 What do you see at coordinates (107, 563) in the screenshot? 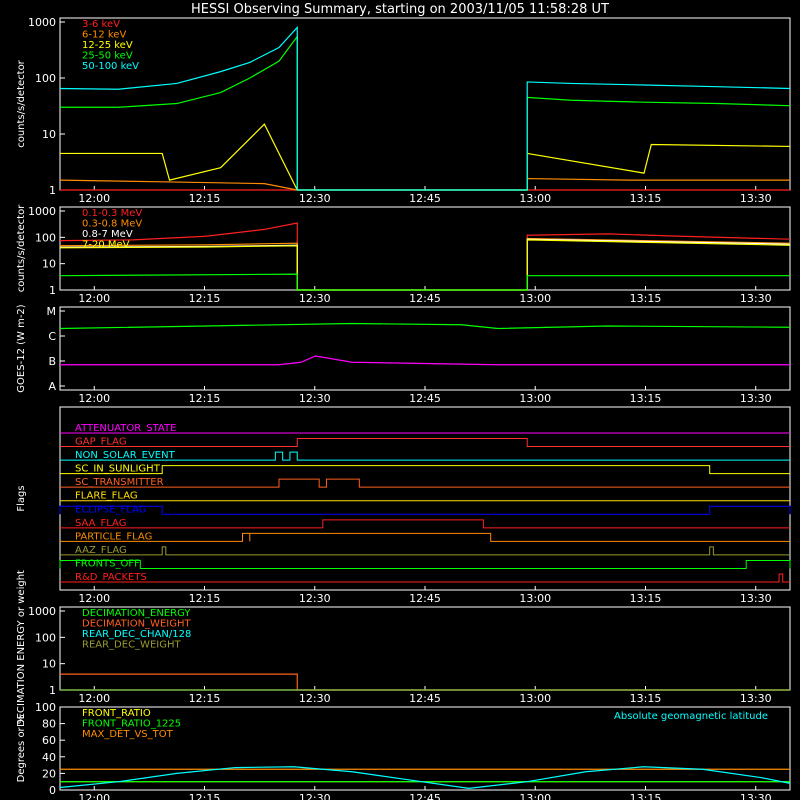
I see `flag-label: FRONTS_OFF` at bounding box center [107, 563].